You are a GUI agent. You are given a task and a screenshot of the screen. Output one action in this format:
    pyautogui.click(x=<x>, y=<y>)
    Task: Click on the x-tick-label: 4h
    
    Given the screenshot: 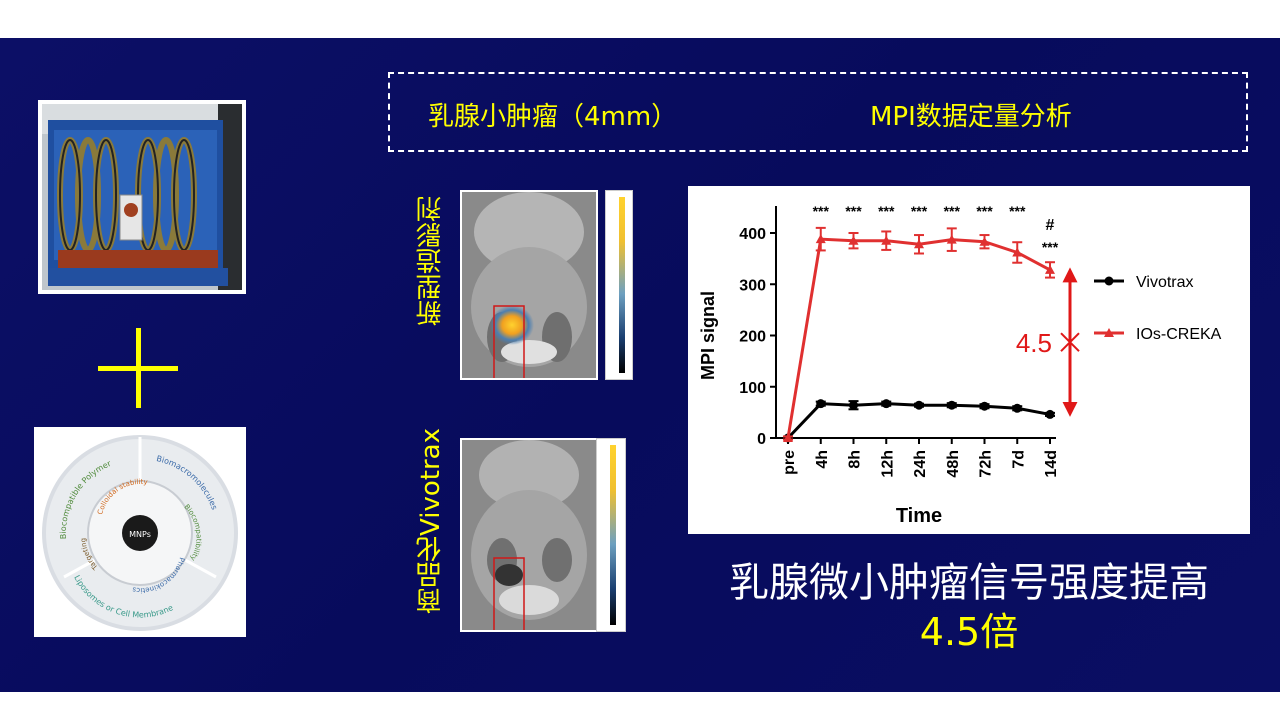 What is the action you would take?
    pyautogui.click(x=822, y=459)
    